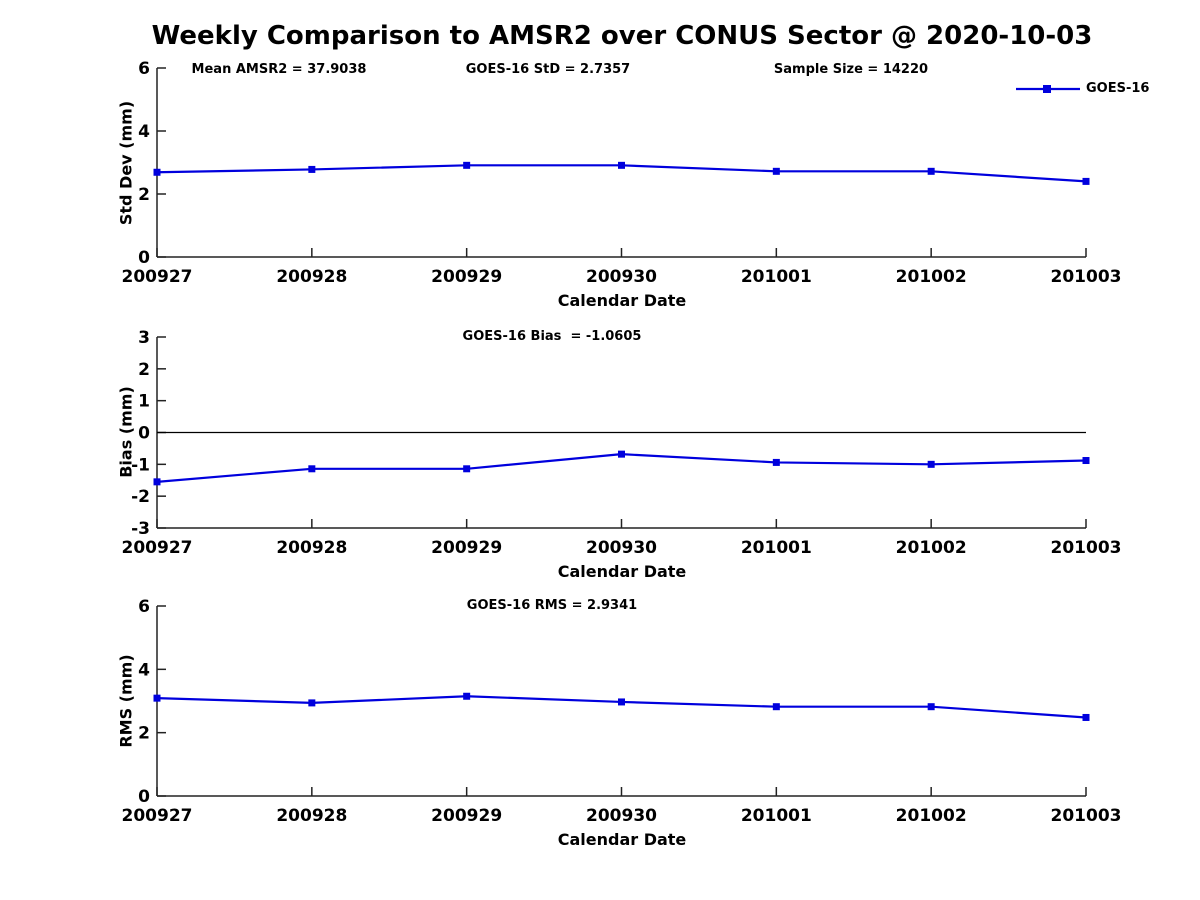 The image size is (1200, 900). What do you see at coordinates (140, 465) in the screenshot?
I see `y-tick-label: -1` at bounding box center [140, 465].